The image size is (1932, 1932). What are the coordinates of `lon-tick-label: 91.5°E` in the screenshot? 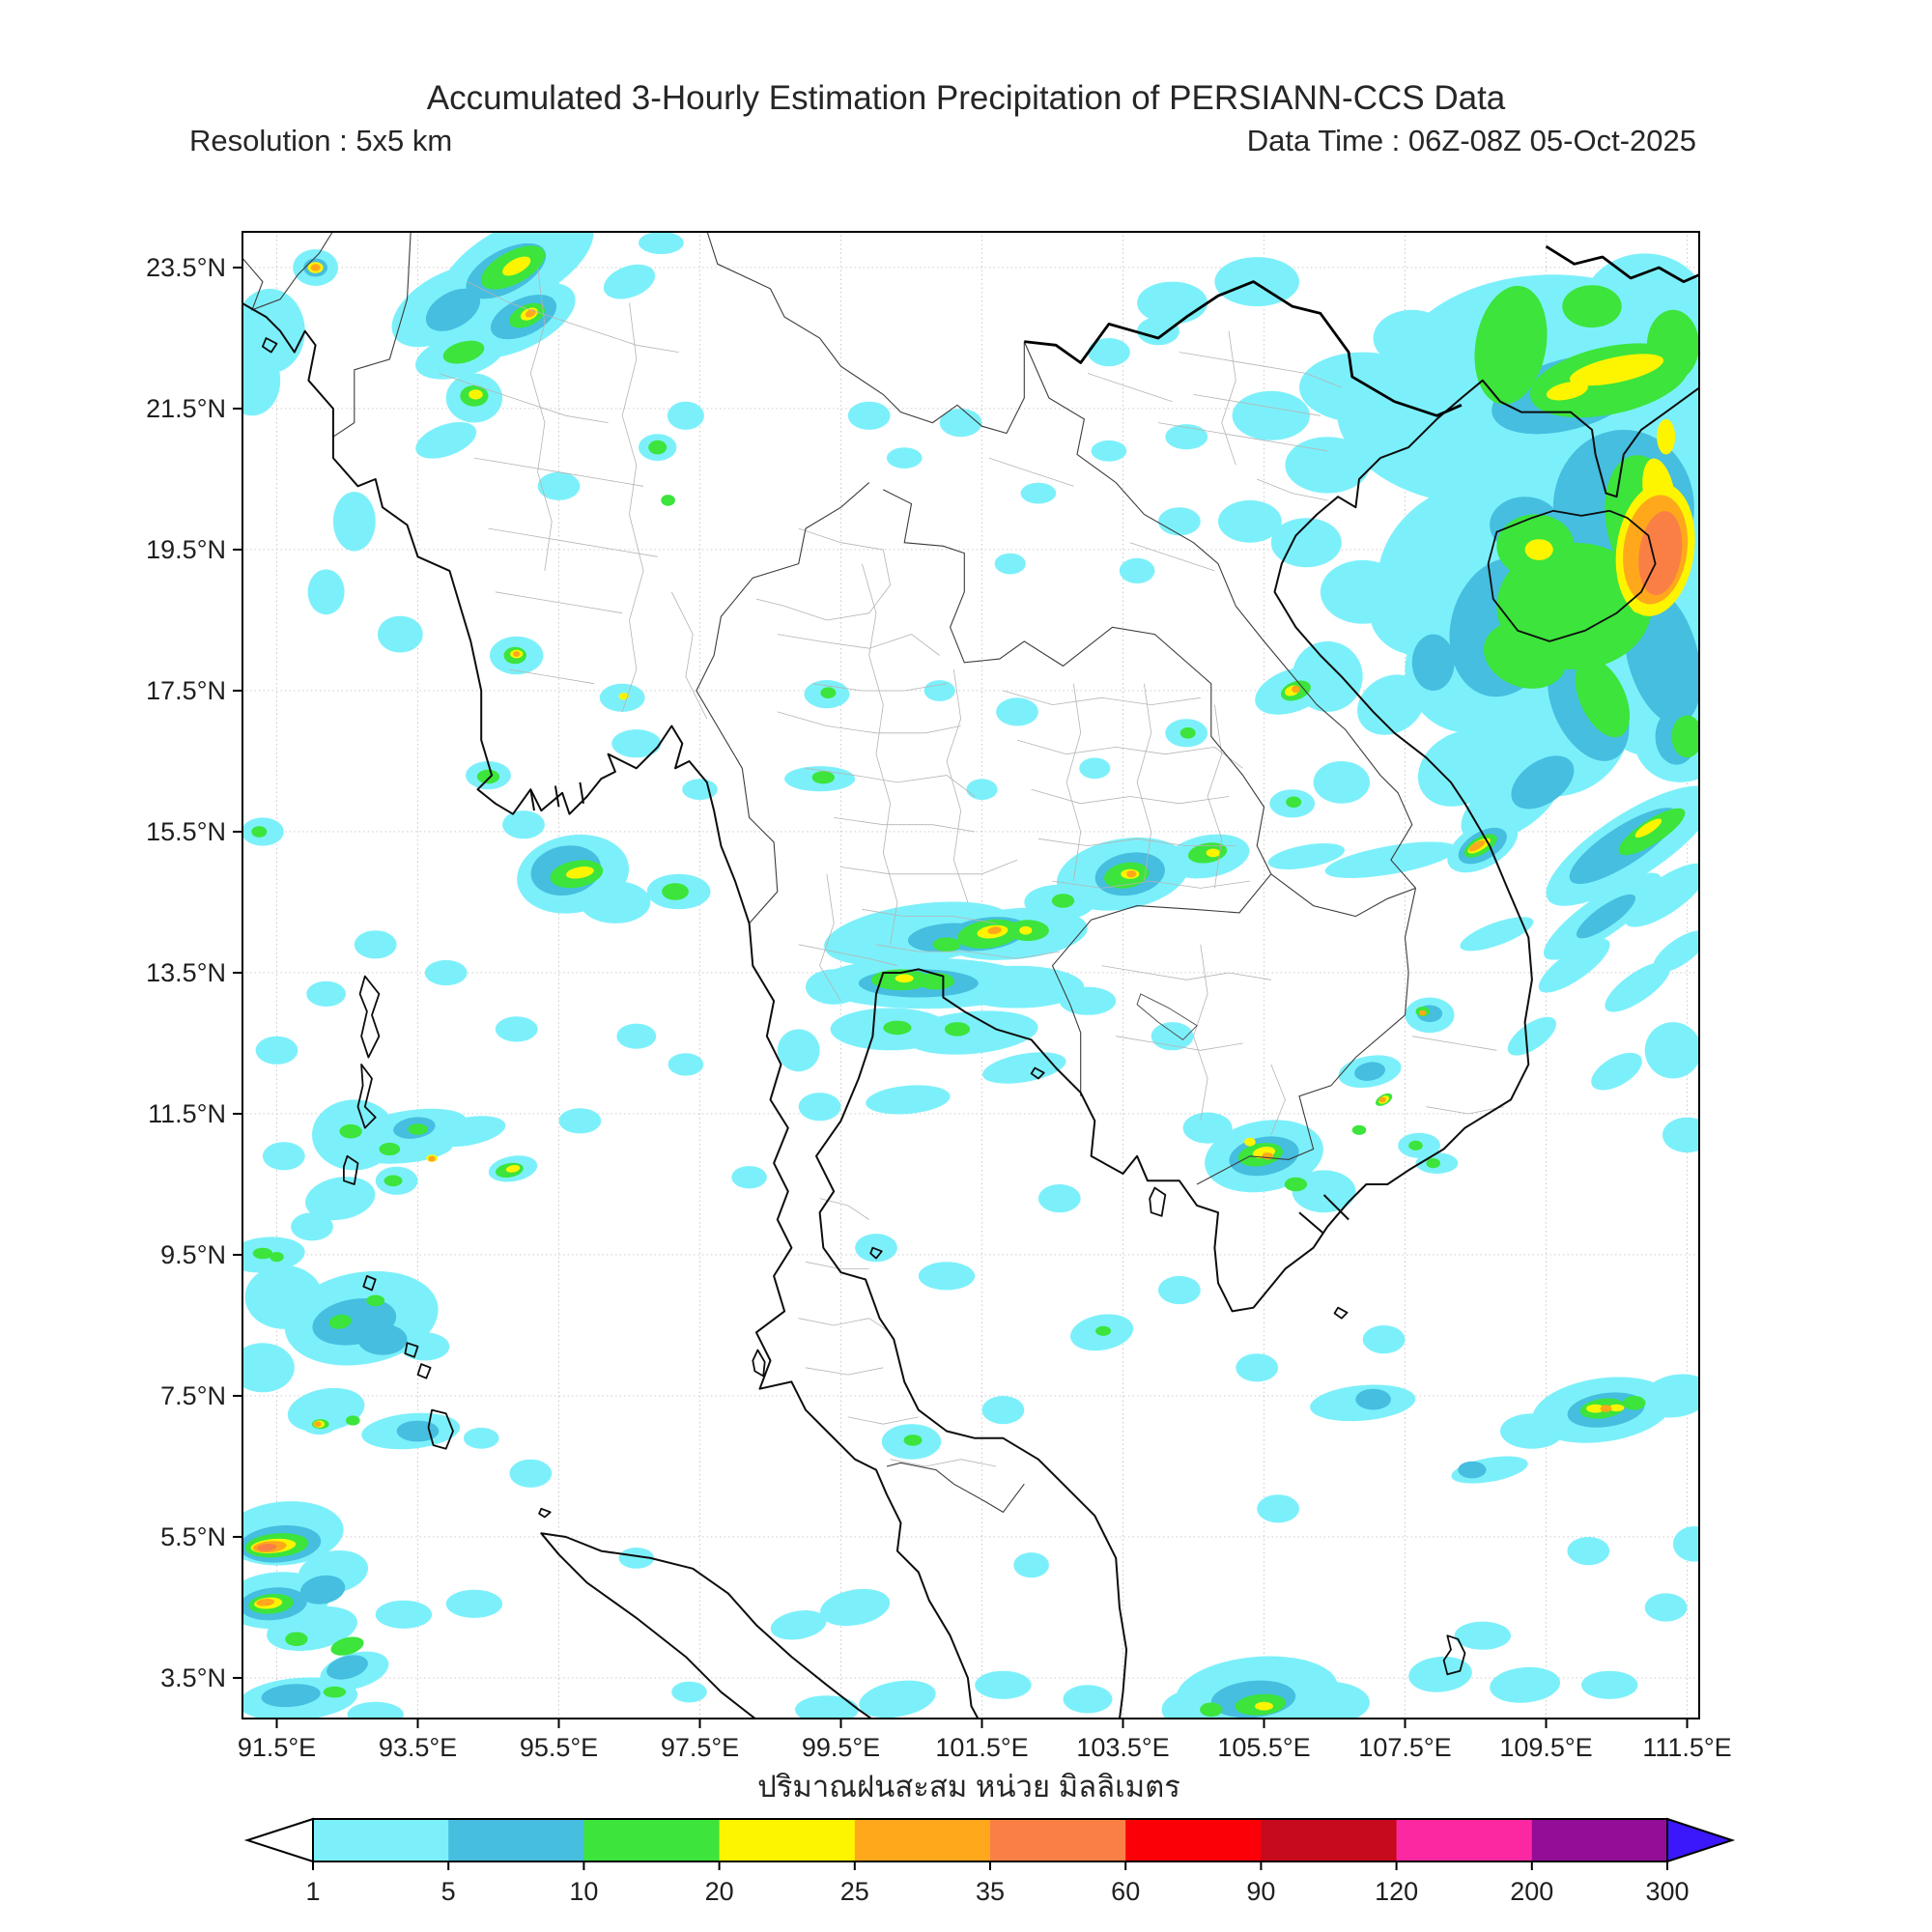 It's located at (277, 1747).